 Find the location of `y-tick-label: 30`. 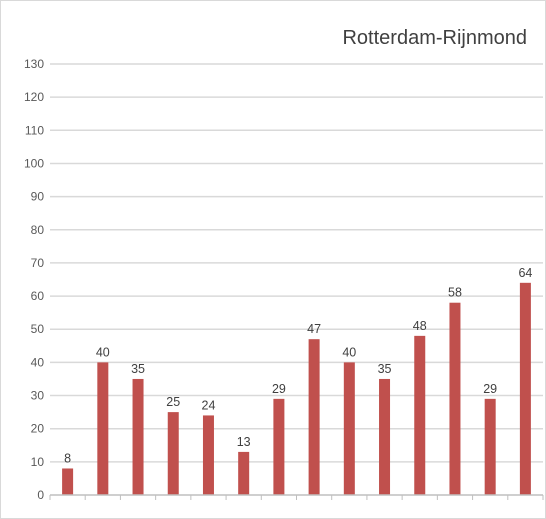

y-tick-label: 30 is located at coordinates (38, 396).